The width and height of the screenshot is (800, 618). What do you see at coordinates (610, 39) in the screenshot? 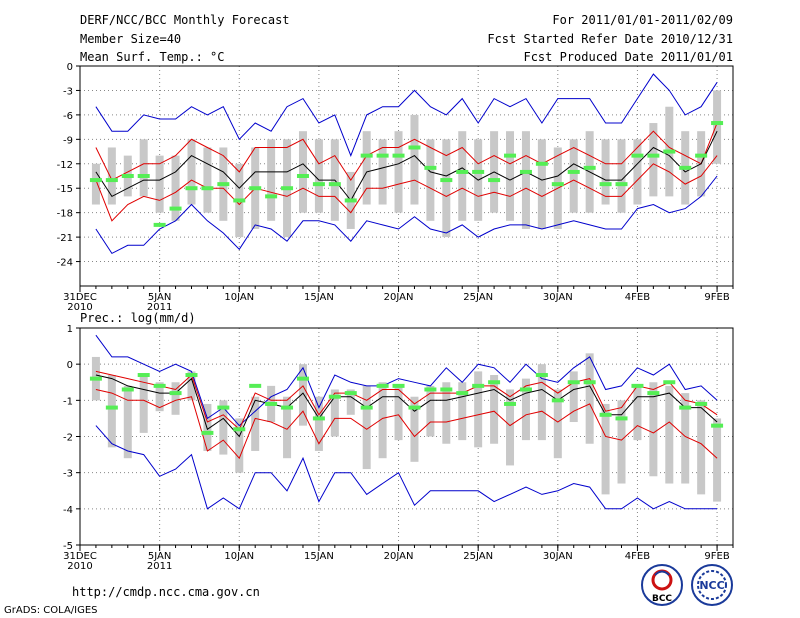
I see `forecast-started-date: Fcst Started Refer Date 2010/12/31` at bounding box center [610, 39].